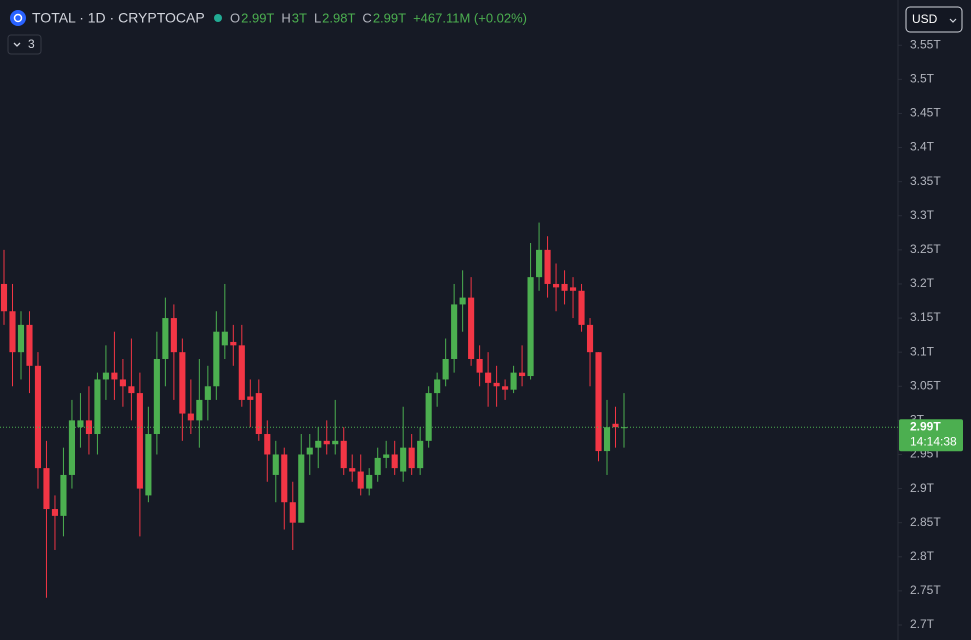 Image resolution: width=971 pixels, height=640 pixels. What do you see at coordinates (925, 44) in the screenshot?
I see `y-tick-label: 3.55T` at bounding box center [925, 44].